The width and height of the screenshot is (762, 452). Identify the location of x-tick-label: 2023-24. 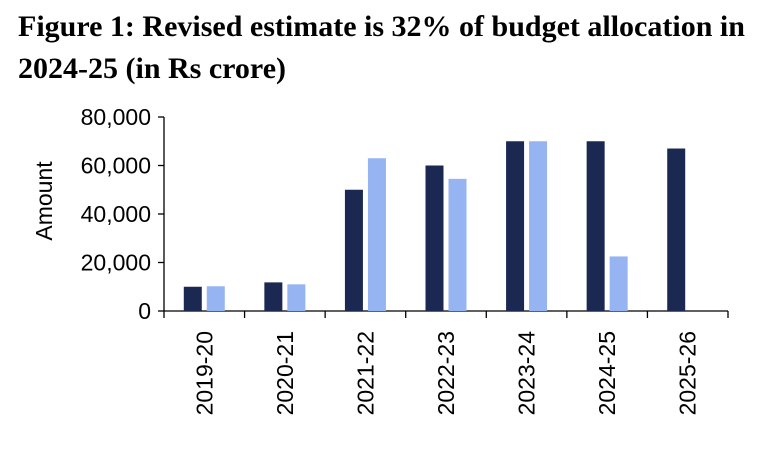
(527, 373).